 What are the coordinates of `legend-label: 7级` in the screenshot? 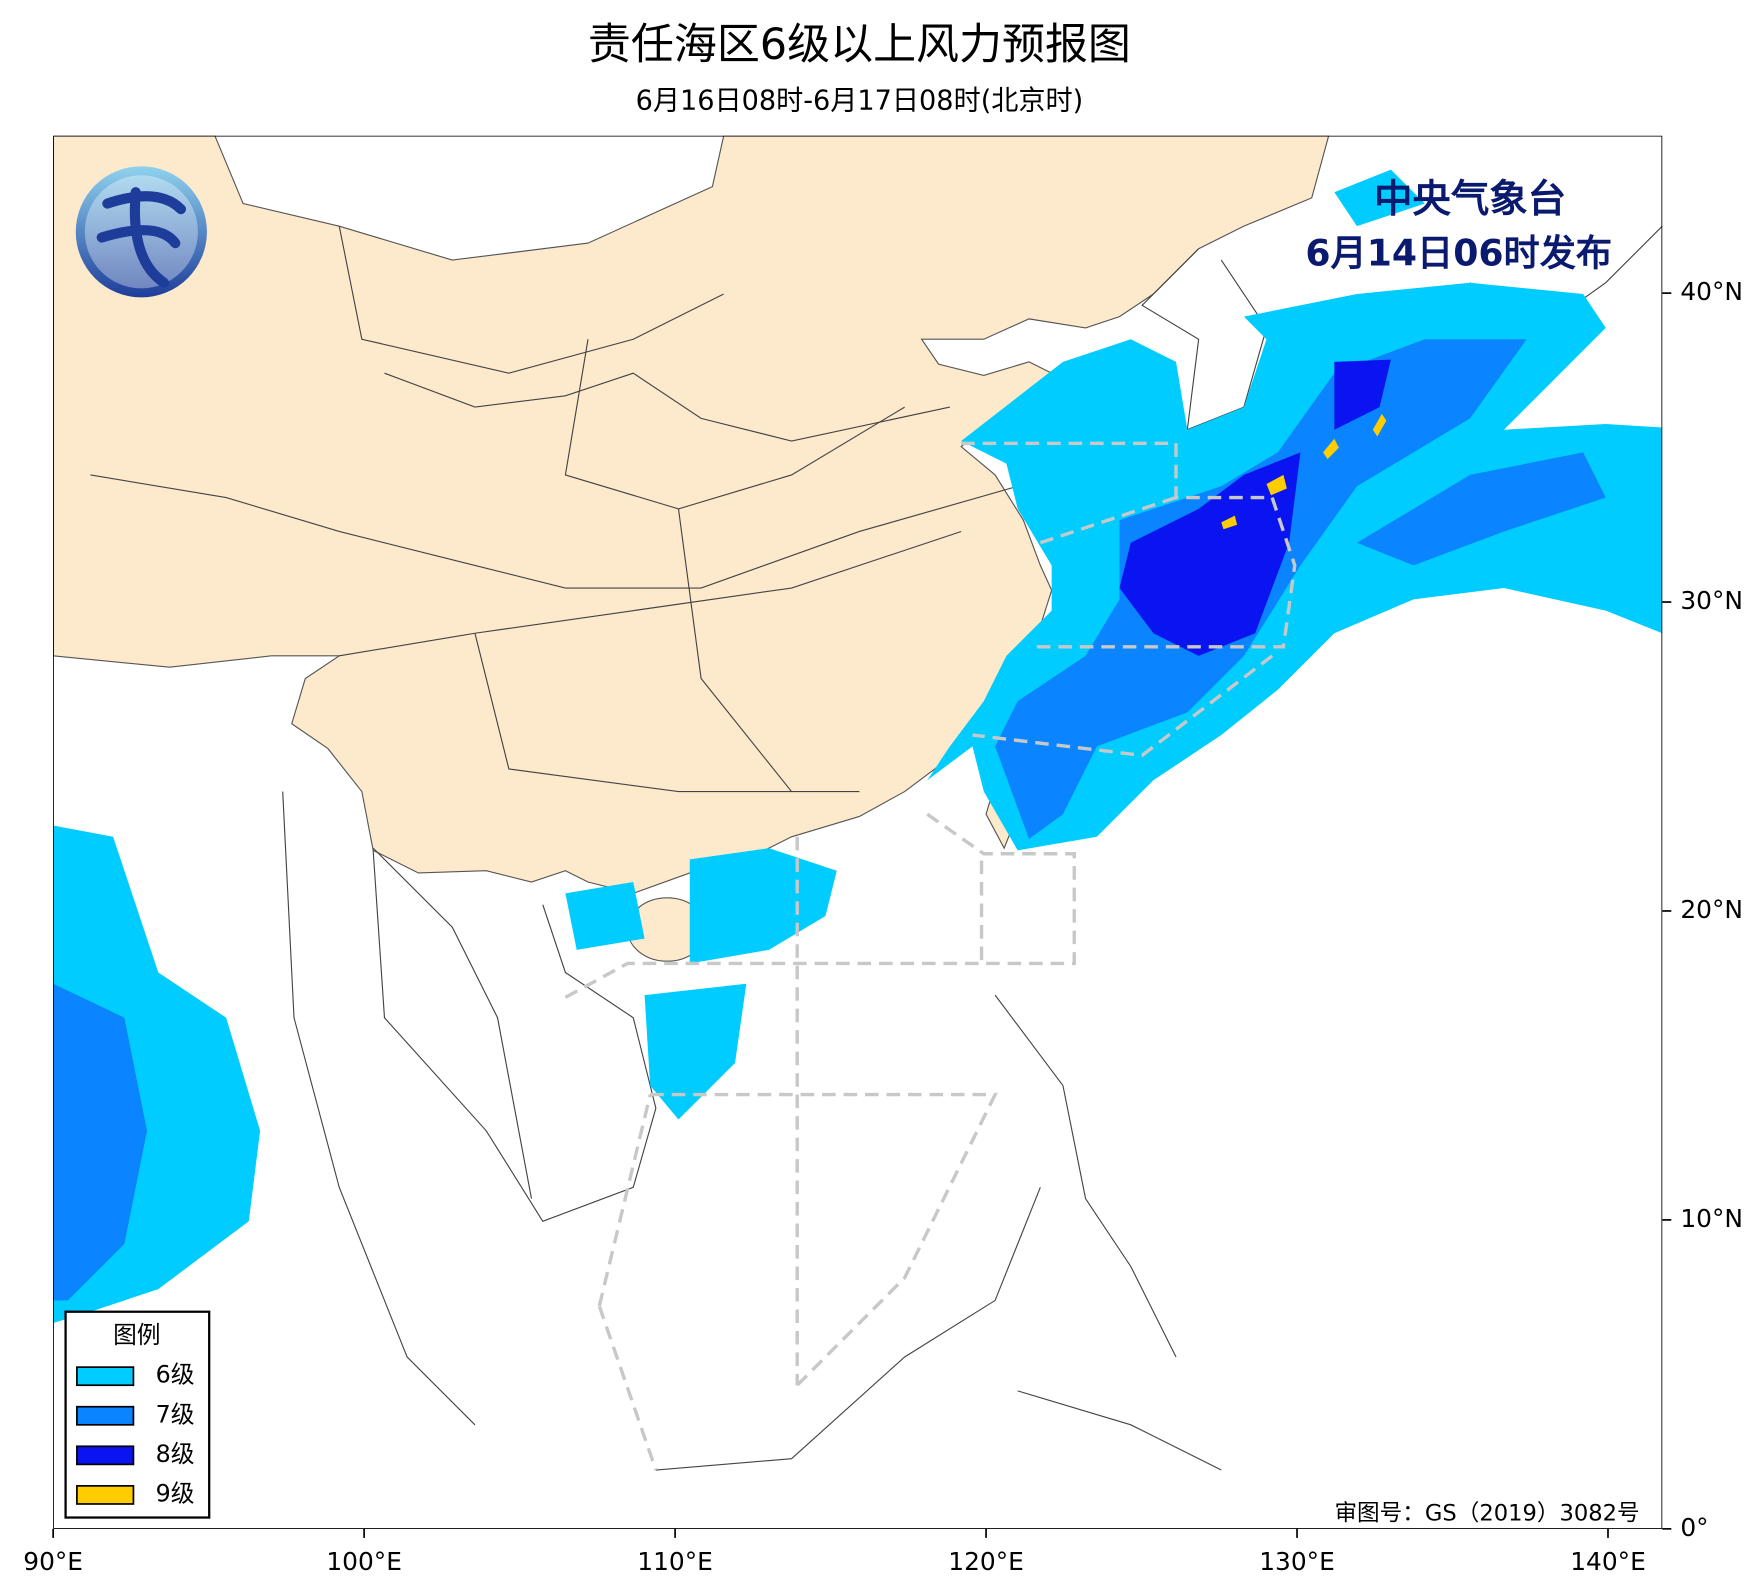 It's located at (175, 1414).